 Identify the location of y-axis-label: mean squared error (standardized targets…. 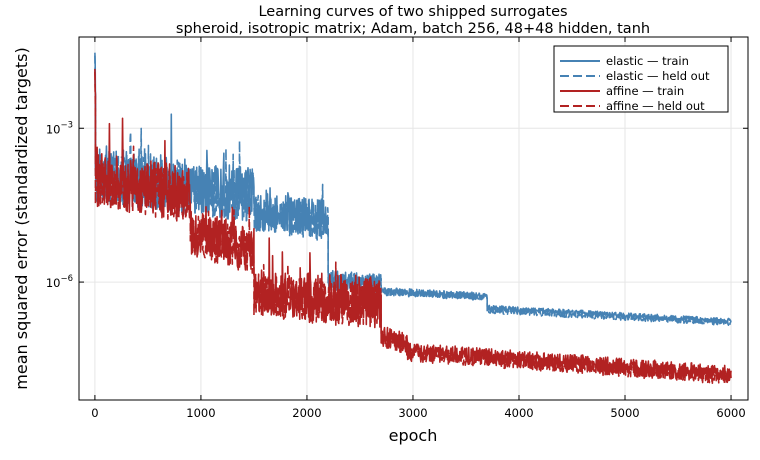
(21, 218).